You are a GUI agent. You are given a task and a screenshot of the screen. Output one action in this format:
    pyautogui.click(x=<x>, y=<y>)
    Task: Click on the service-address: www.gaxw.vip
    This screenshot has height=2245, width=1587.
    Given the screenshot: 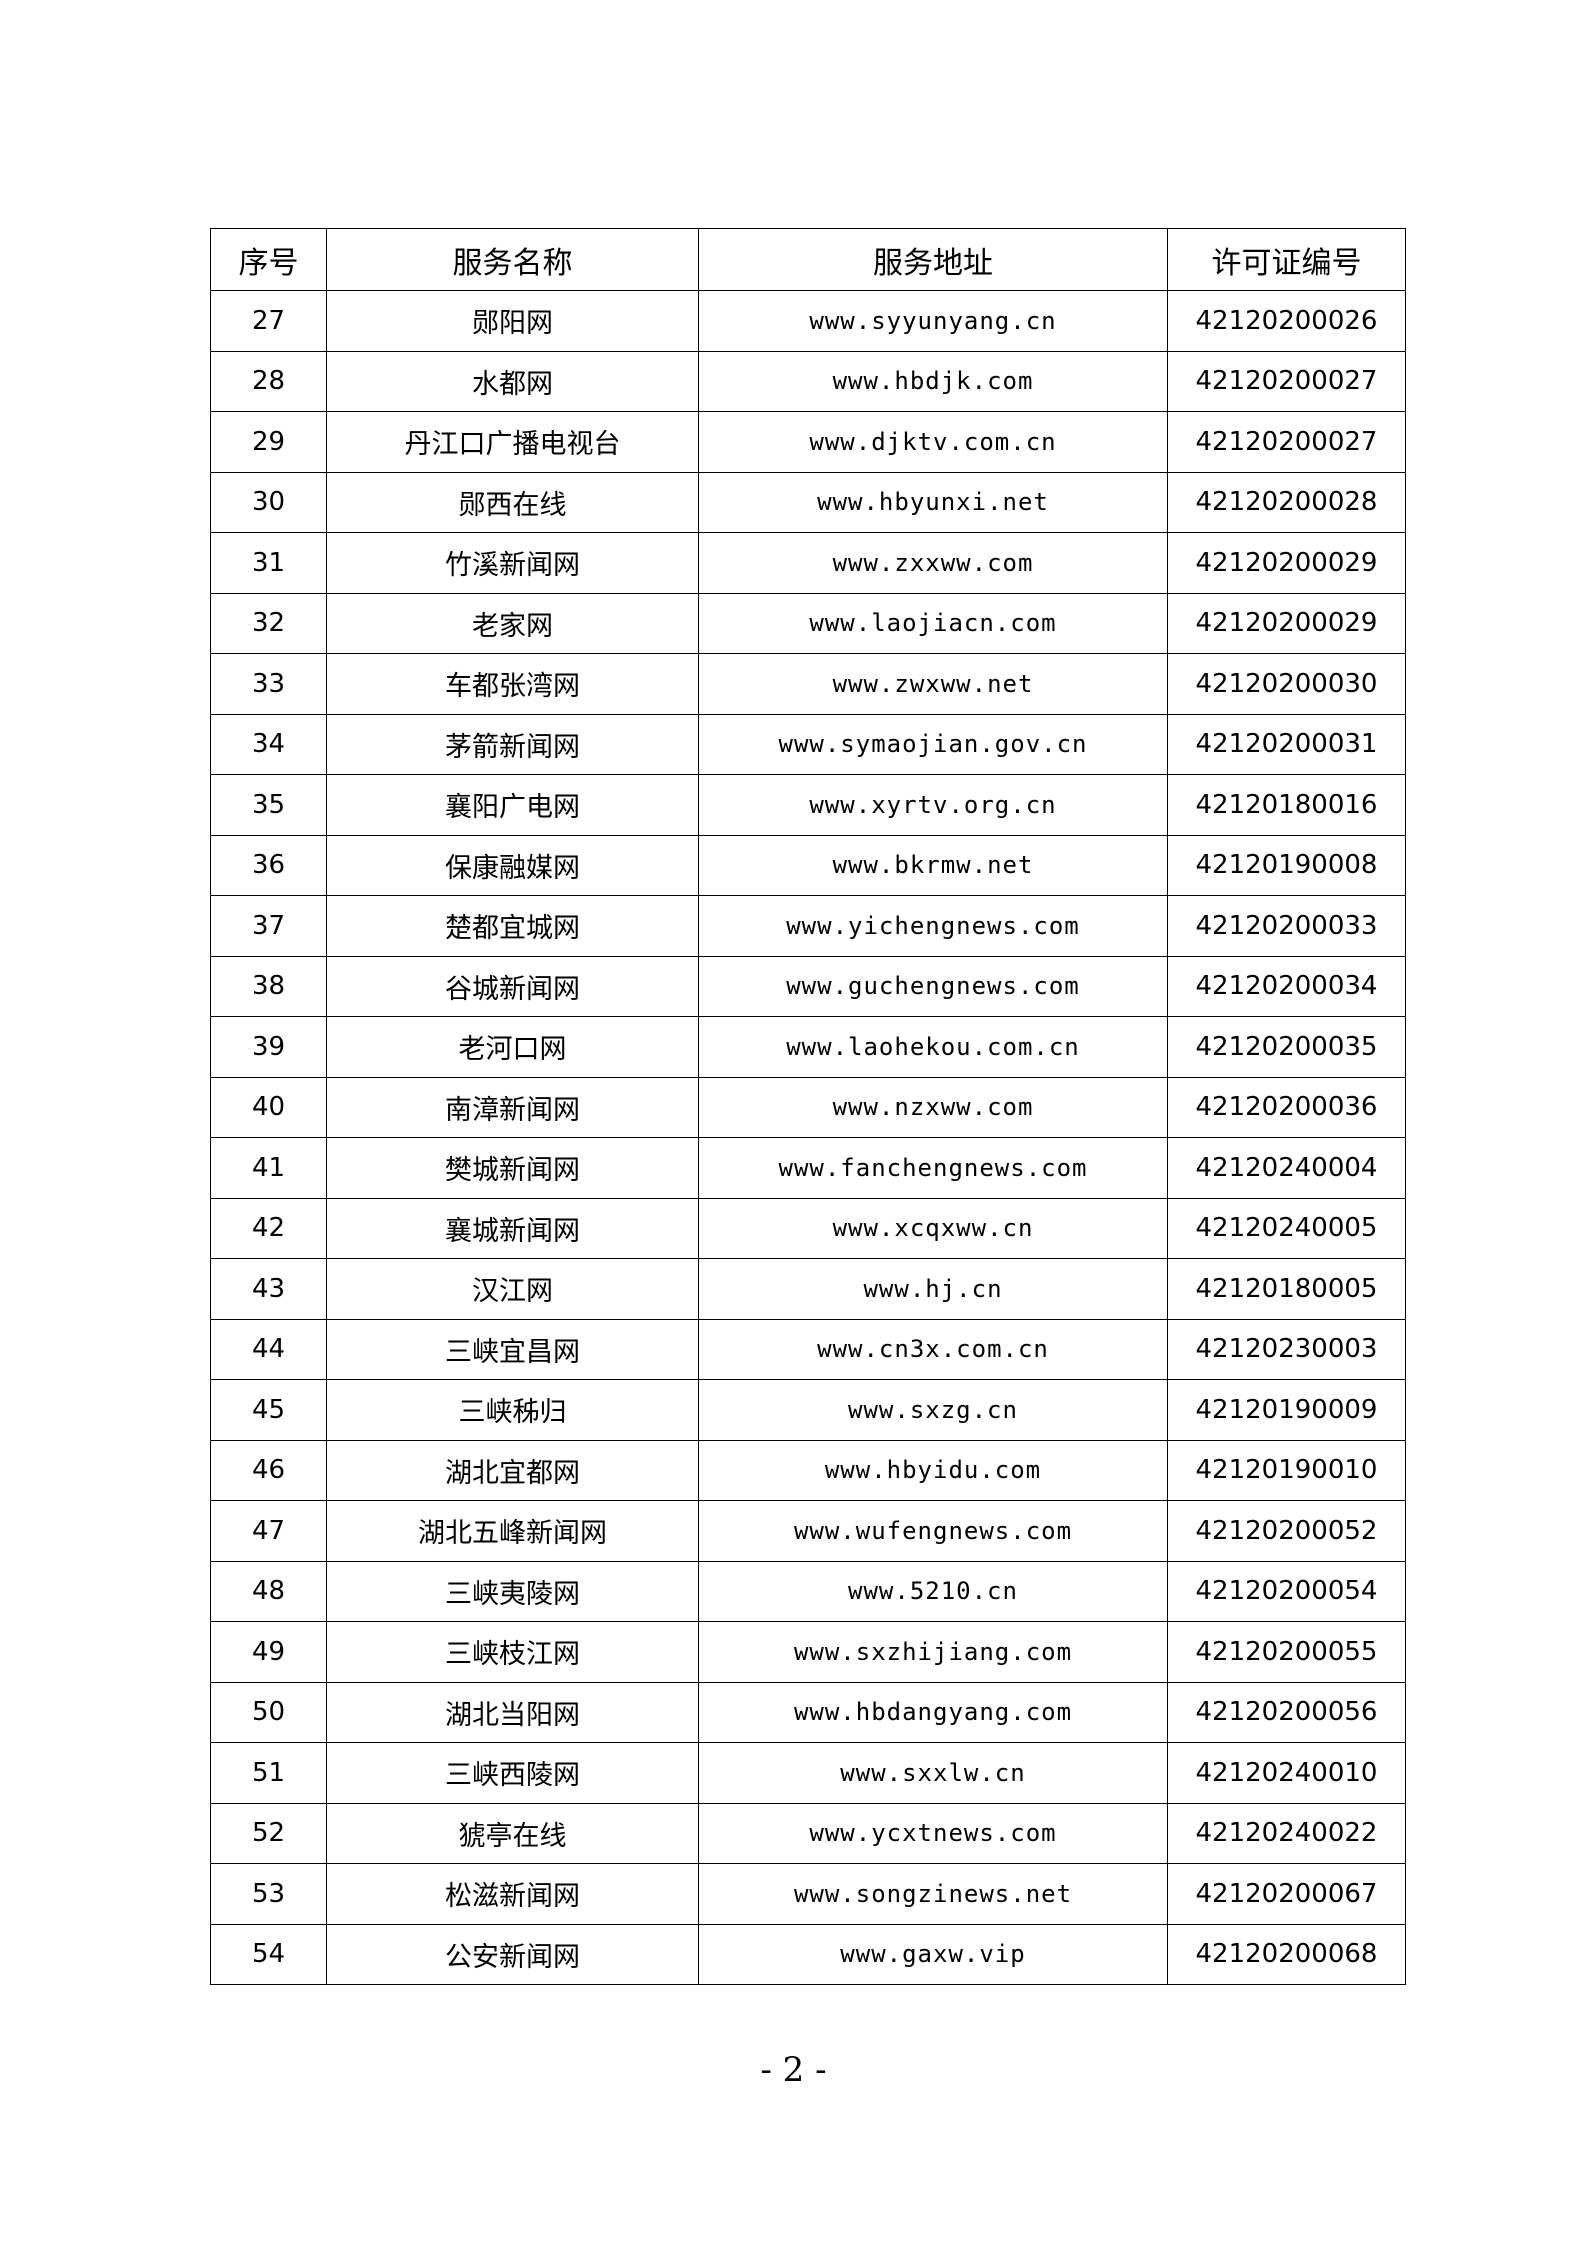 What is the action you would take?
    pyautogui.click(x=933, y=1954)
    